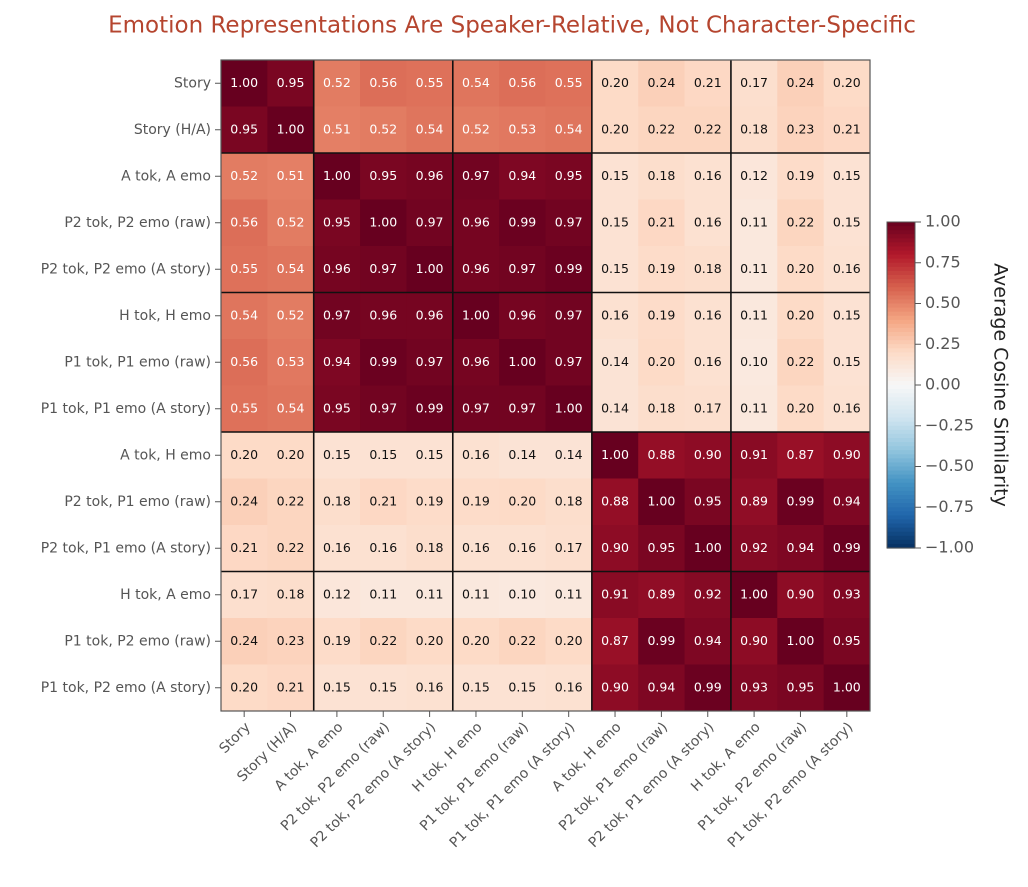  Describe the element at coordinates (754, 454) in the screenshot. I see `cell-label: 0.91` at that location.